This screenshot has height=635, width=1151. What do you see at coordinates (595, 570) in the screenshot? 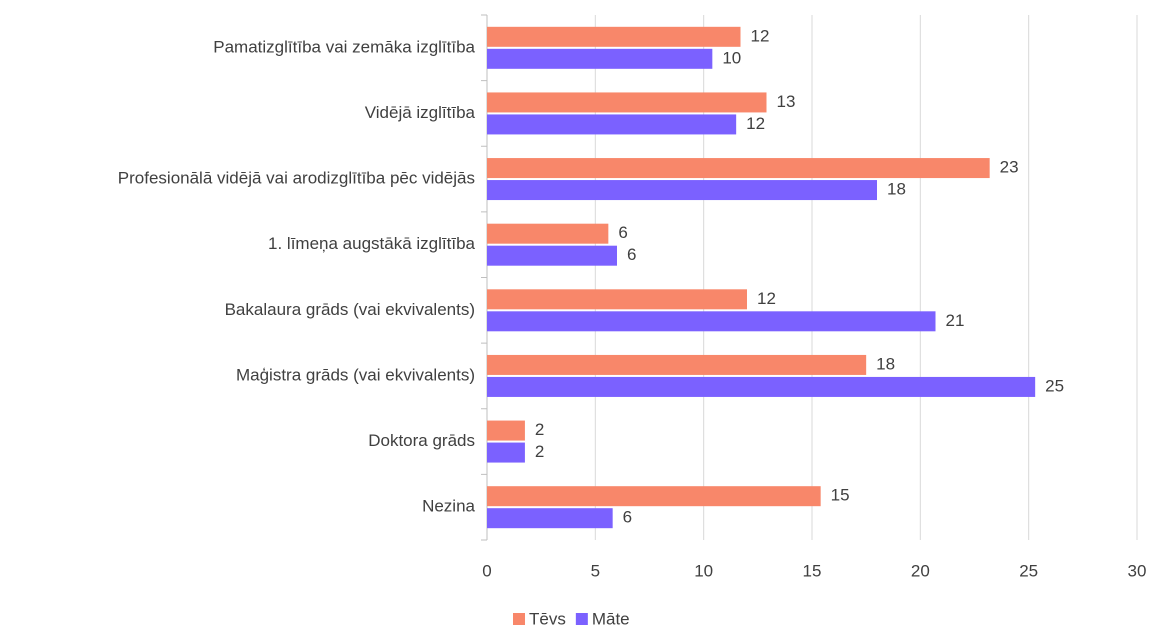
I see `x-tick-label: 5` at bounding box center [595, 570].